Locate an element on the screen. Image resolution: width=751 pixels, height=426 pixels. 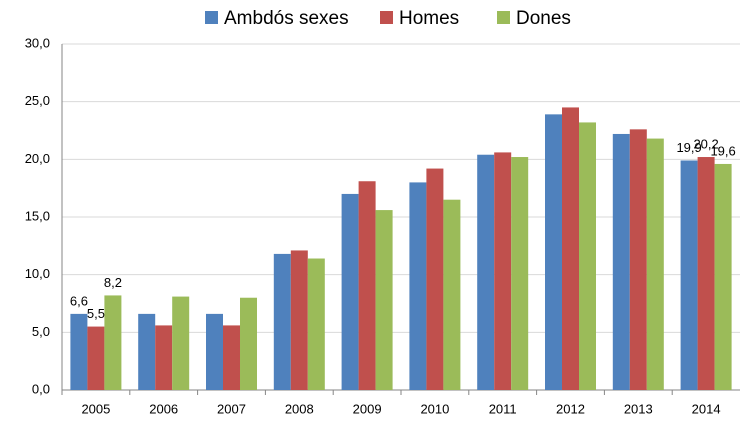
data-label: 5,5 is located at coordinates (96, 313).